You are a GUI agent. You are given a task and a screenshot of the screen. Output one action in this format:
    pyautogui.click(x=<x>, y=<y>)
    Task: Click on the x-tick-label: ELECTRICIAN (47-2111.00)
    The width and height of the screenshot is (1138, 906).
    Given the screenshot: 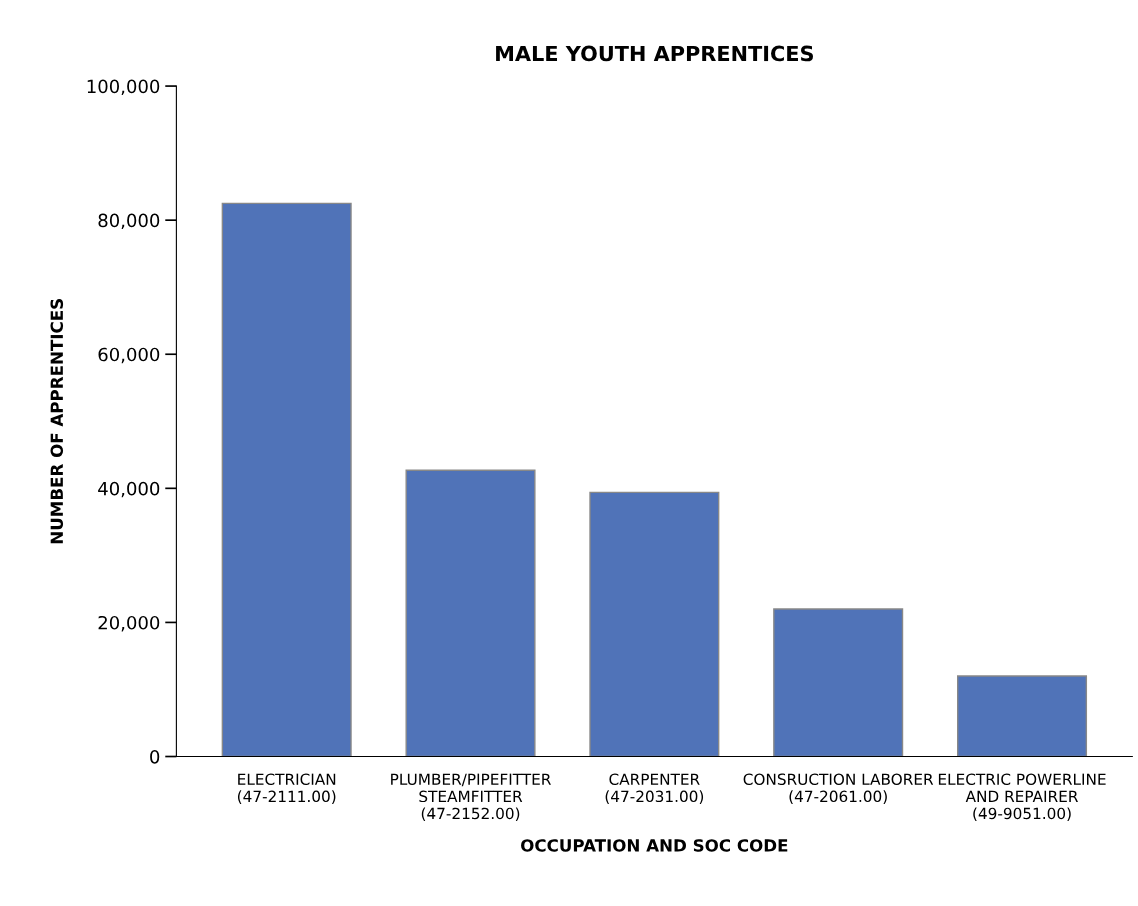 What is the action you would take?
    pyautogui.click(x=286, y=788)
    